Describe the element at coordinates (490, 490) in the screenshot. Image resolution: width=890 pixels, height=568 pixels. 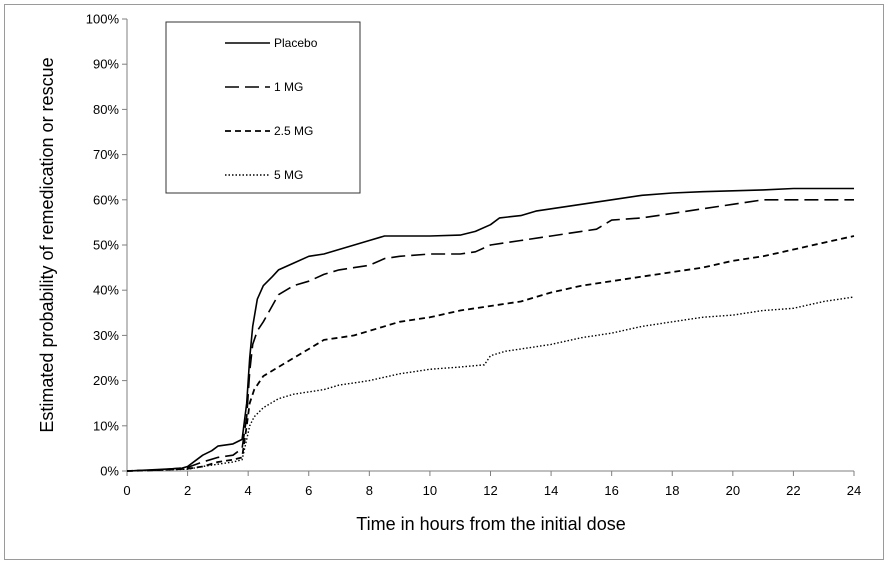
I see `x-tick-label: 12` at that location.